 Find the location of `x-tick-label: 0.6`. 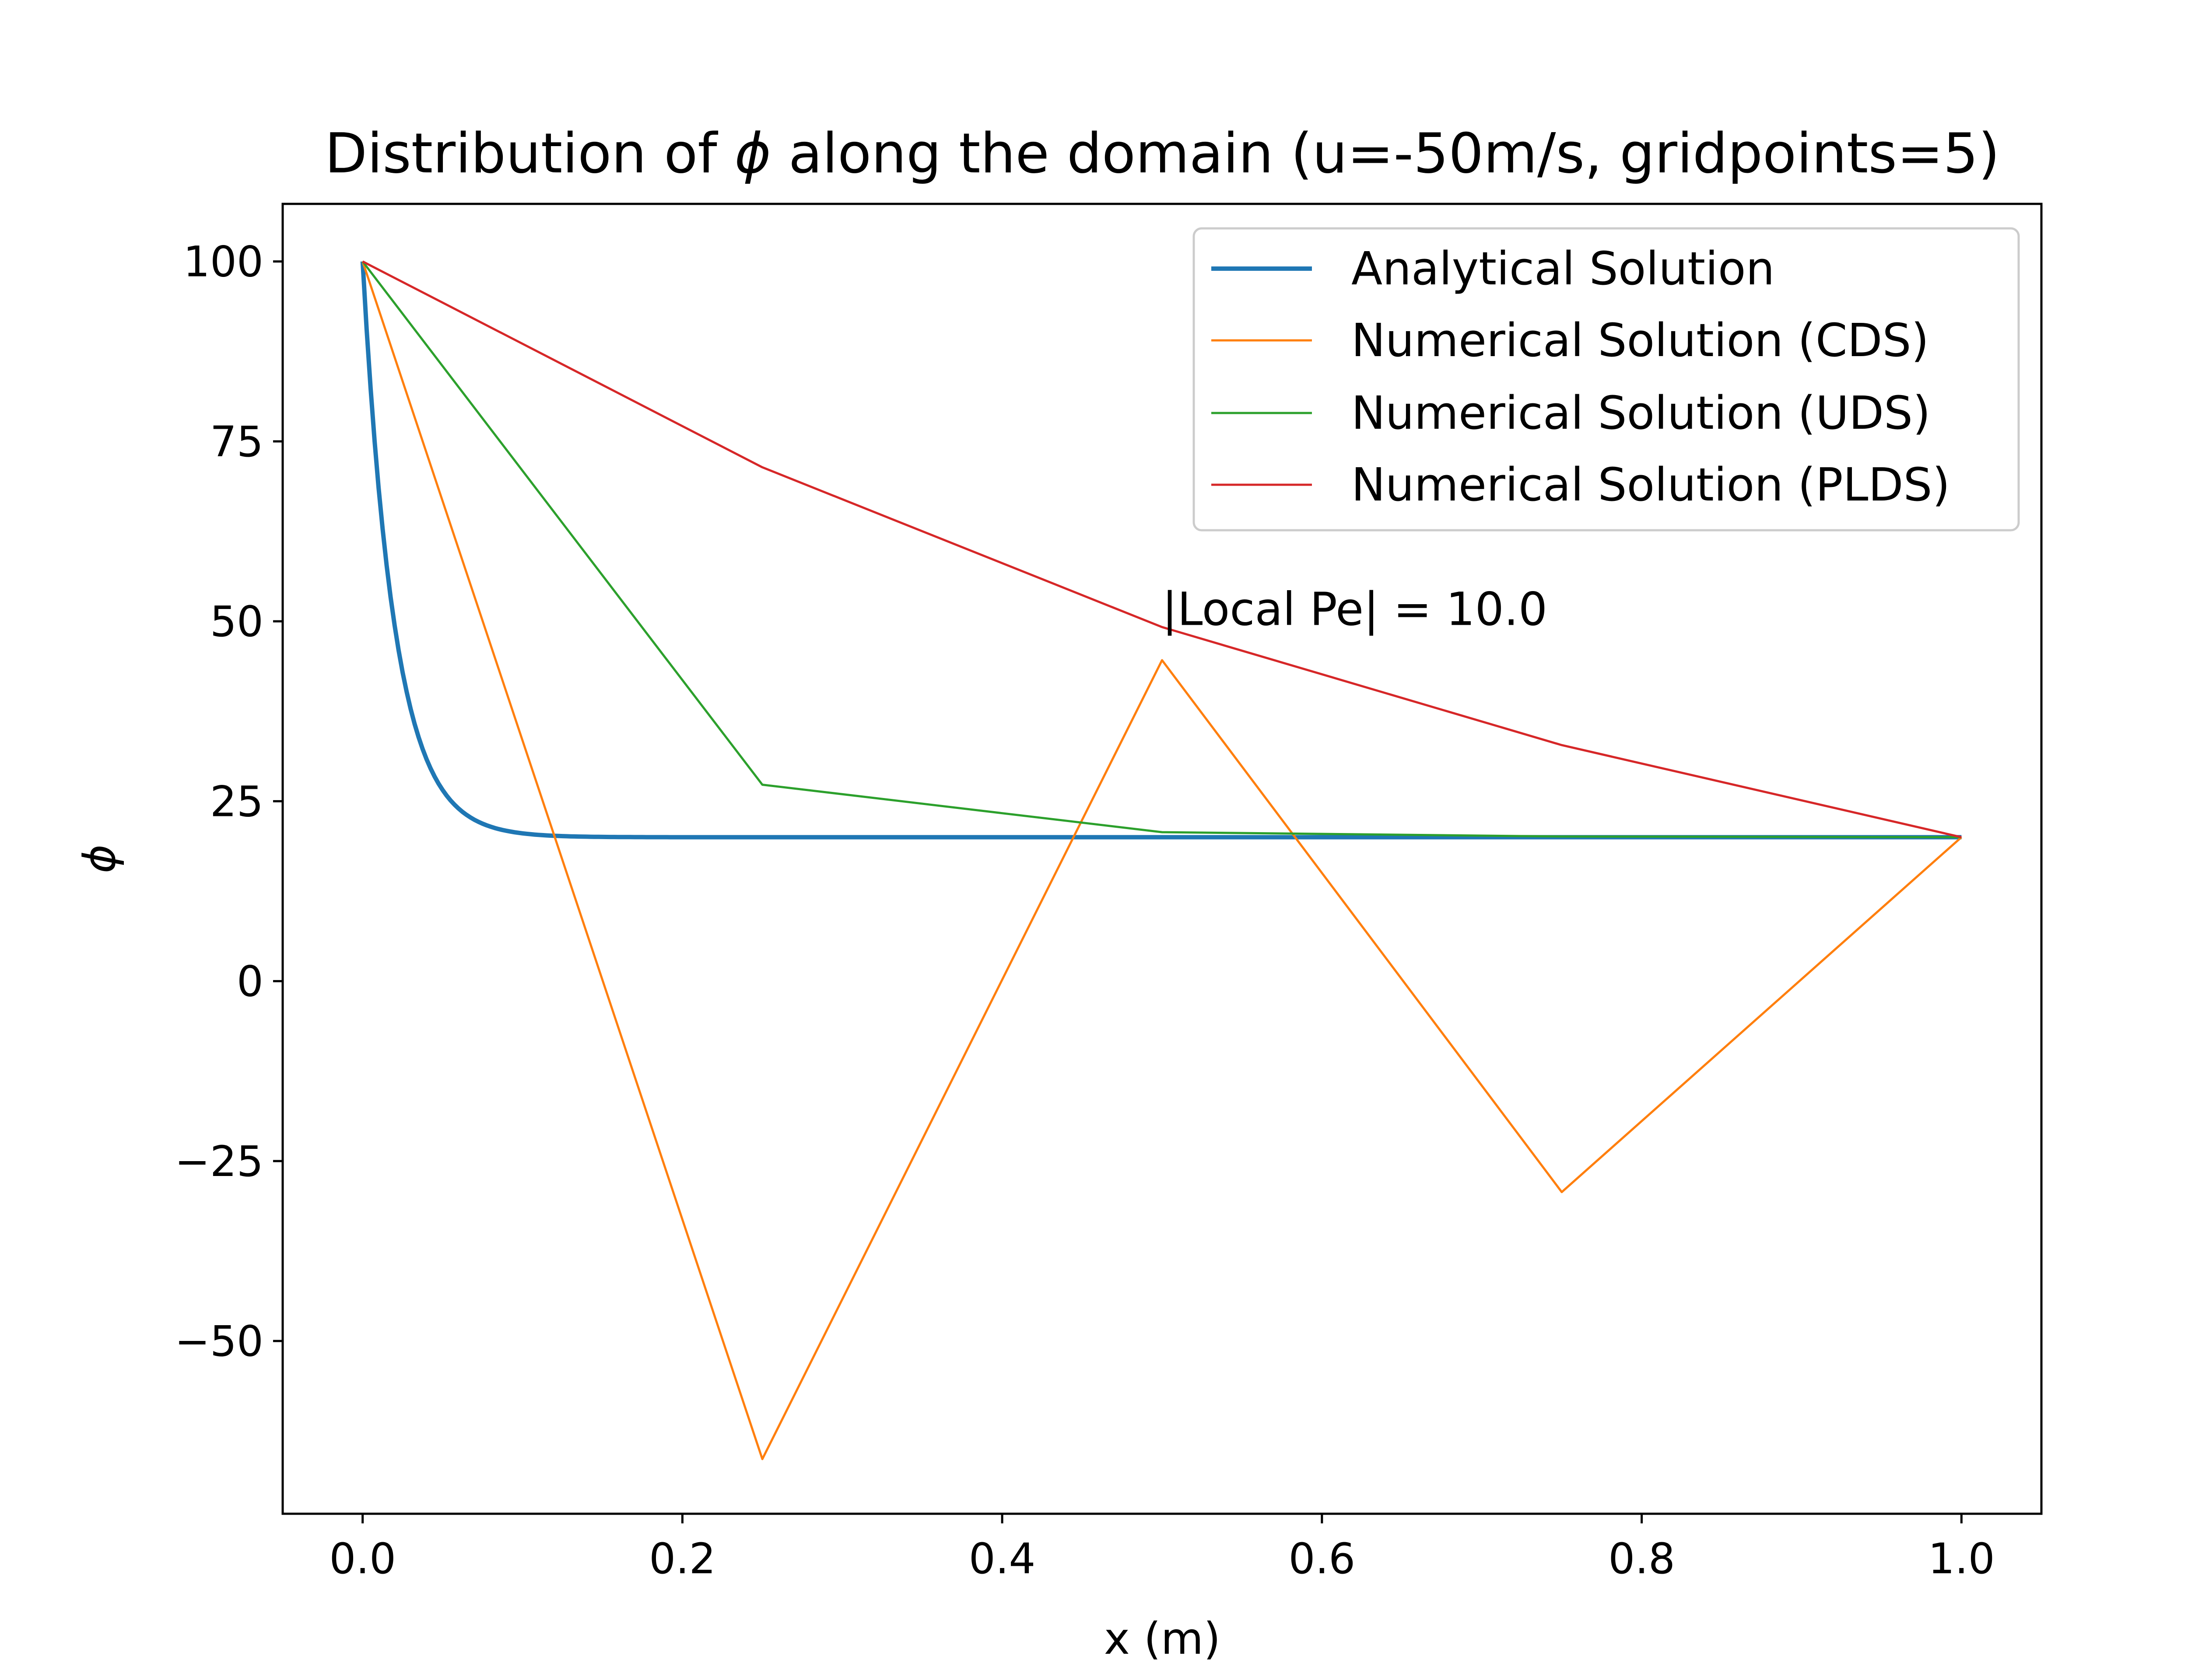

x-tick-label: 0.6 is located at coordinates (1322, 1558).